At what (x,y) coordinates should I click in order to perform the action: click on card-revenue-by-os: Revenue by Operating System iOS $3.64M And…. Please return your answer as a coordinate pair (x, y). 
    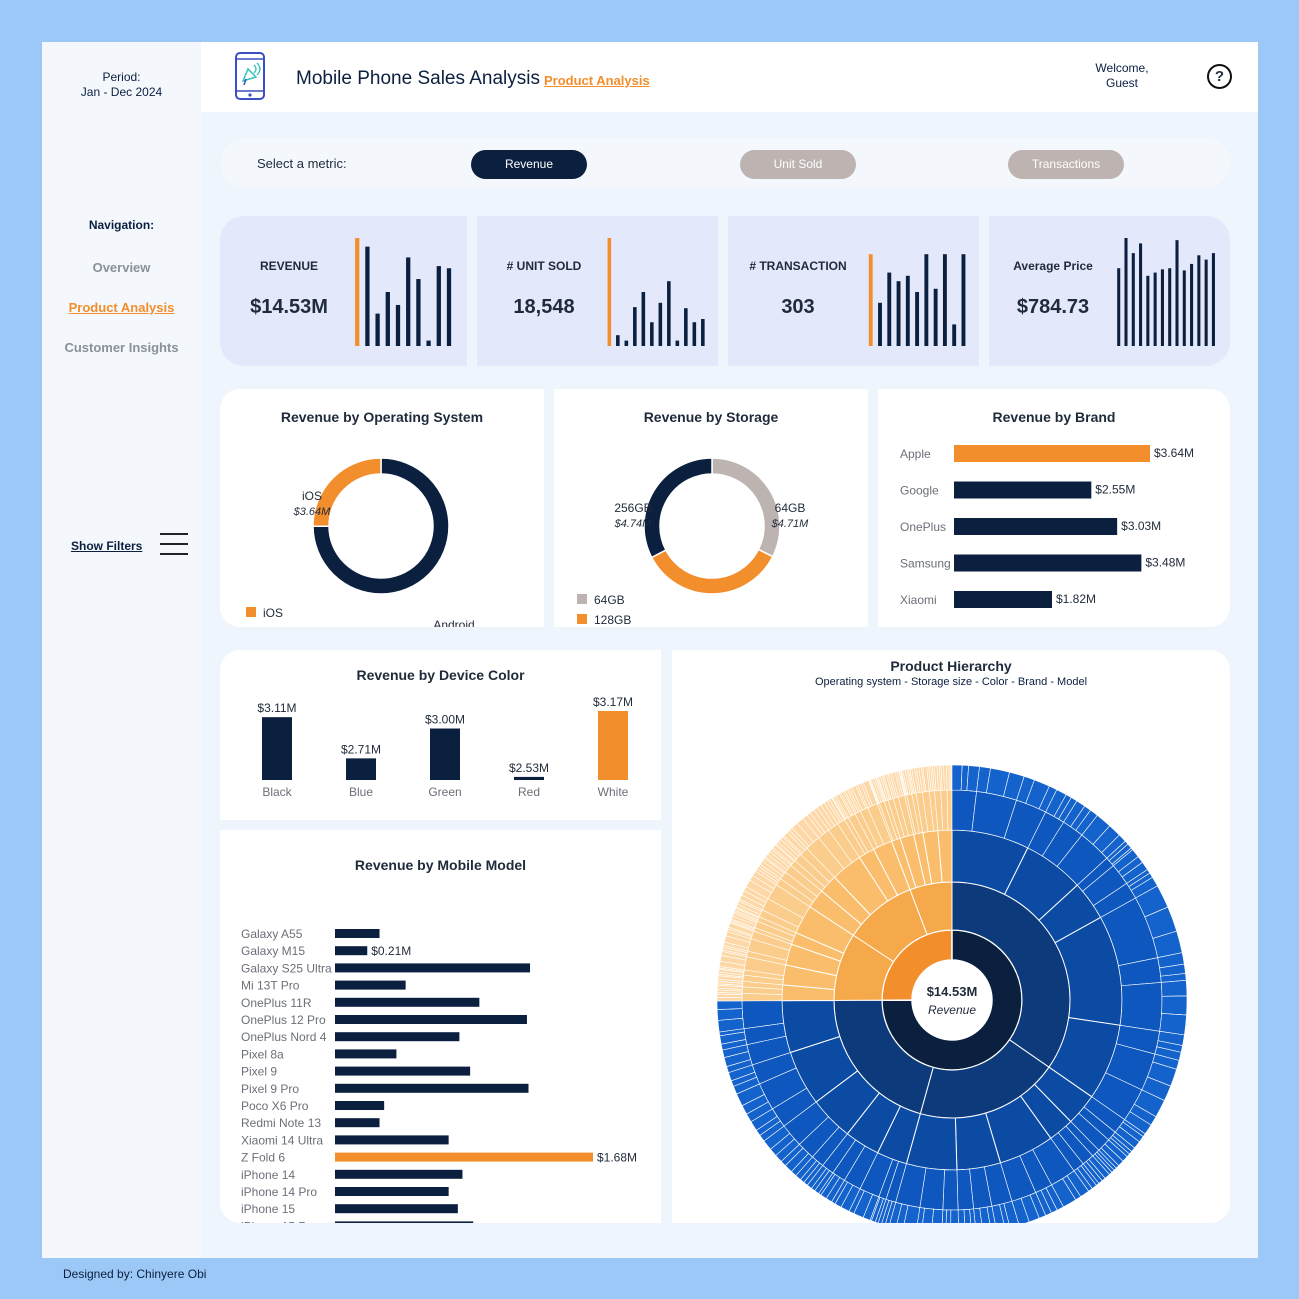
    Looking at the image, I should click on (382, 508).